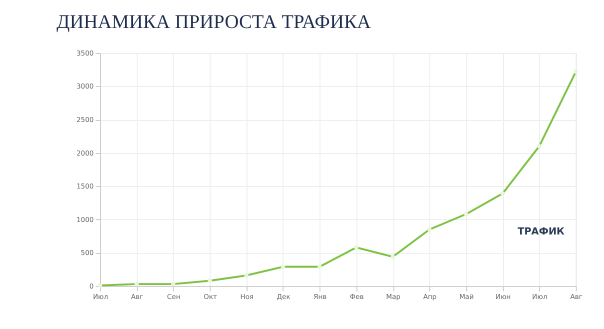  What do you see at coordinates (213, 22) in the screenshot?
I see `chart-title: ДИНАМИКА ПРИРОСТА ТРАФИКА` at bounding box center [213, 22].